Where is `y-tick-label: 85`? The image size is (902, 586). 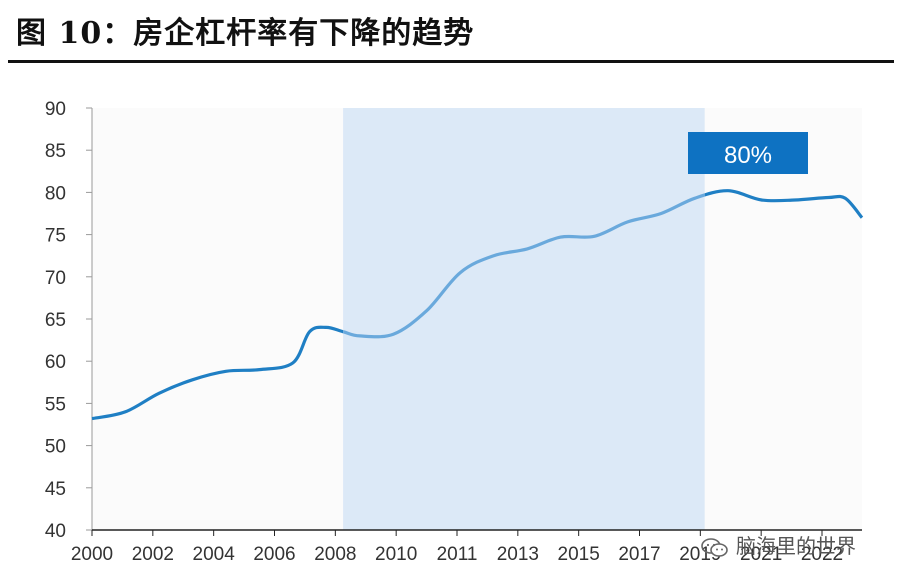 y-tick-label: 85 is located at coordinates (55, 151).